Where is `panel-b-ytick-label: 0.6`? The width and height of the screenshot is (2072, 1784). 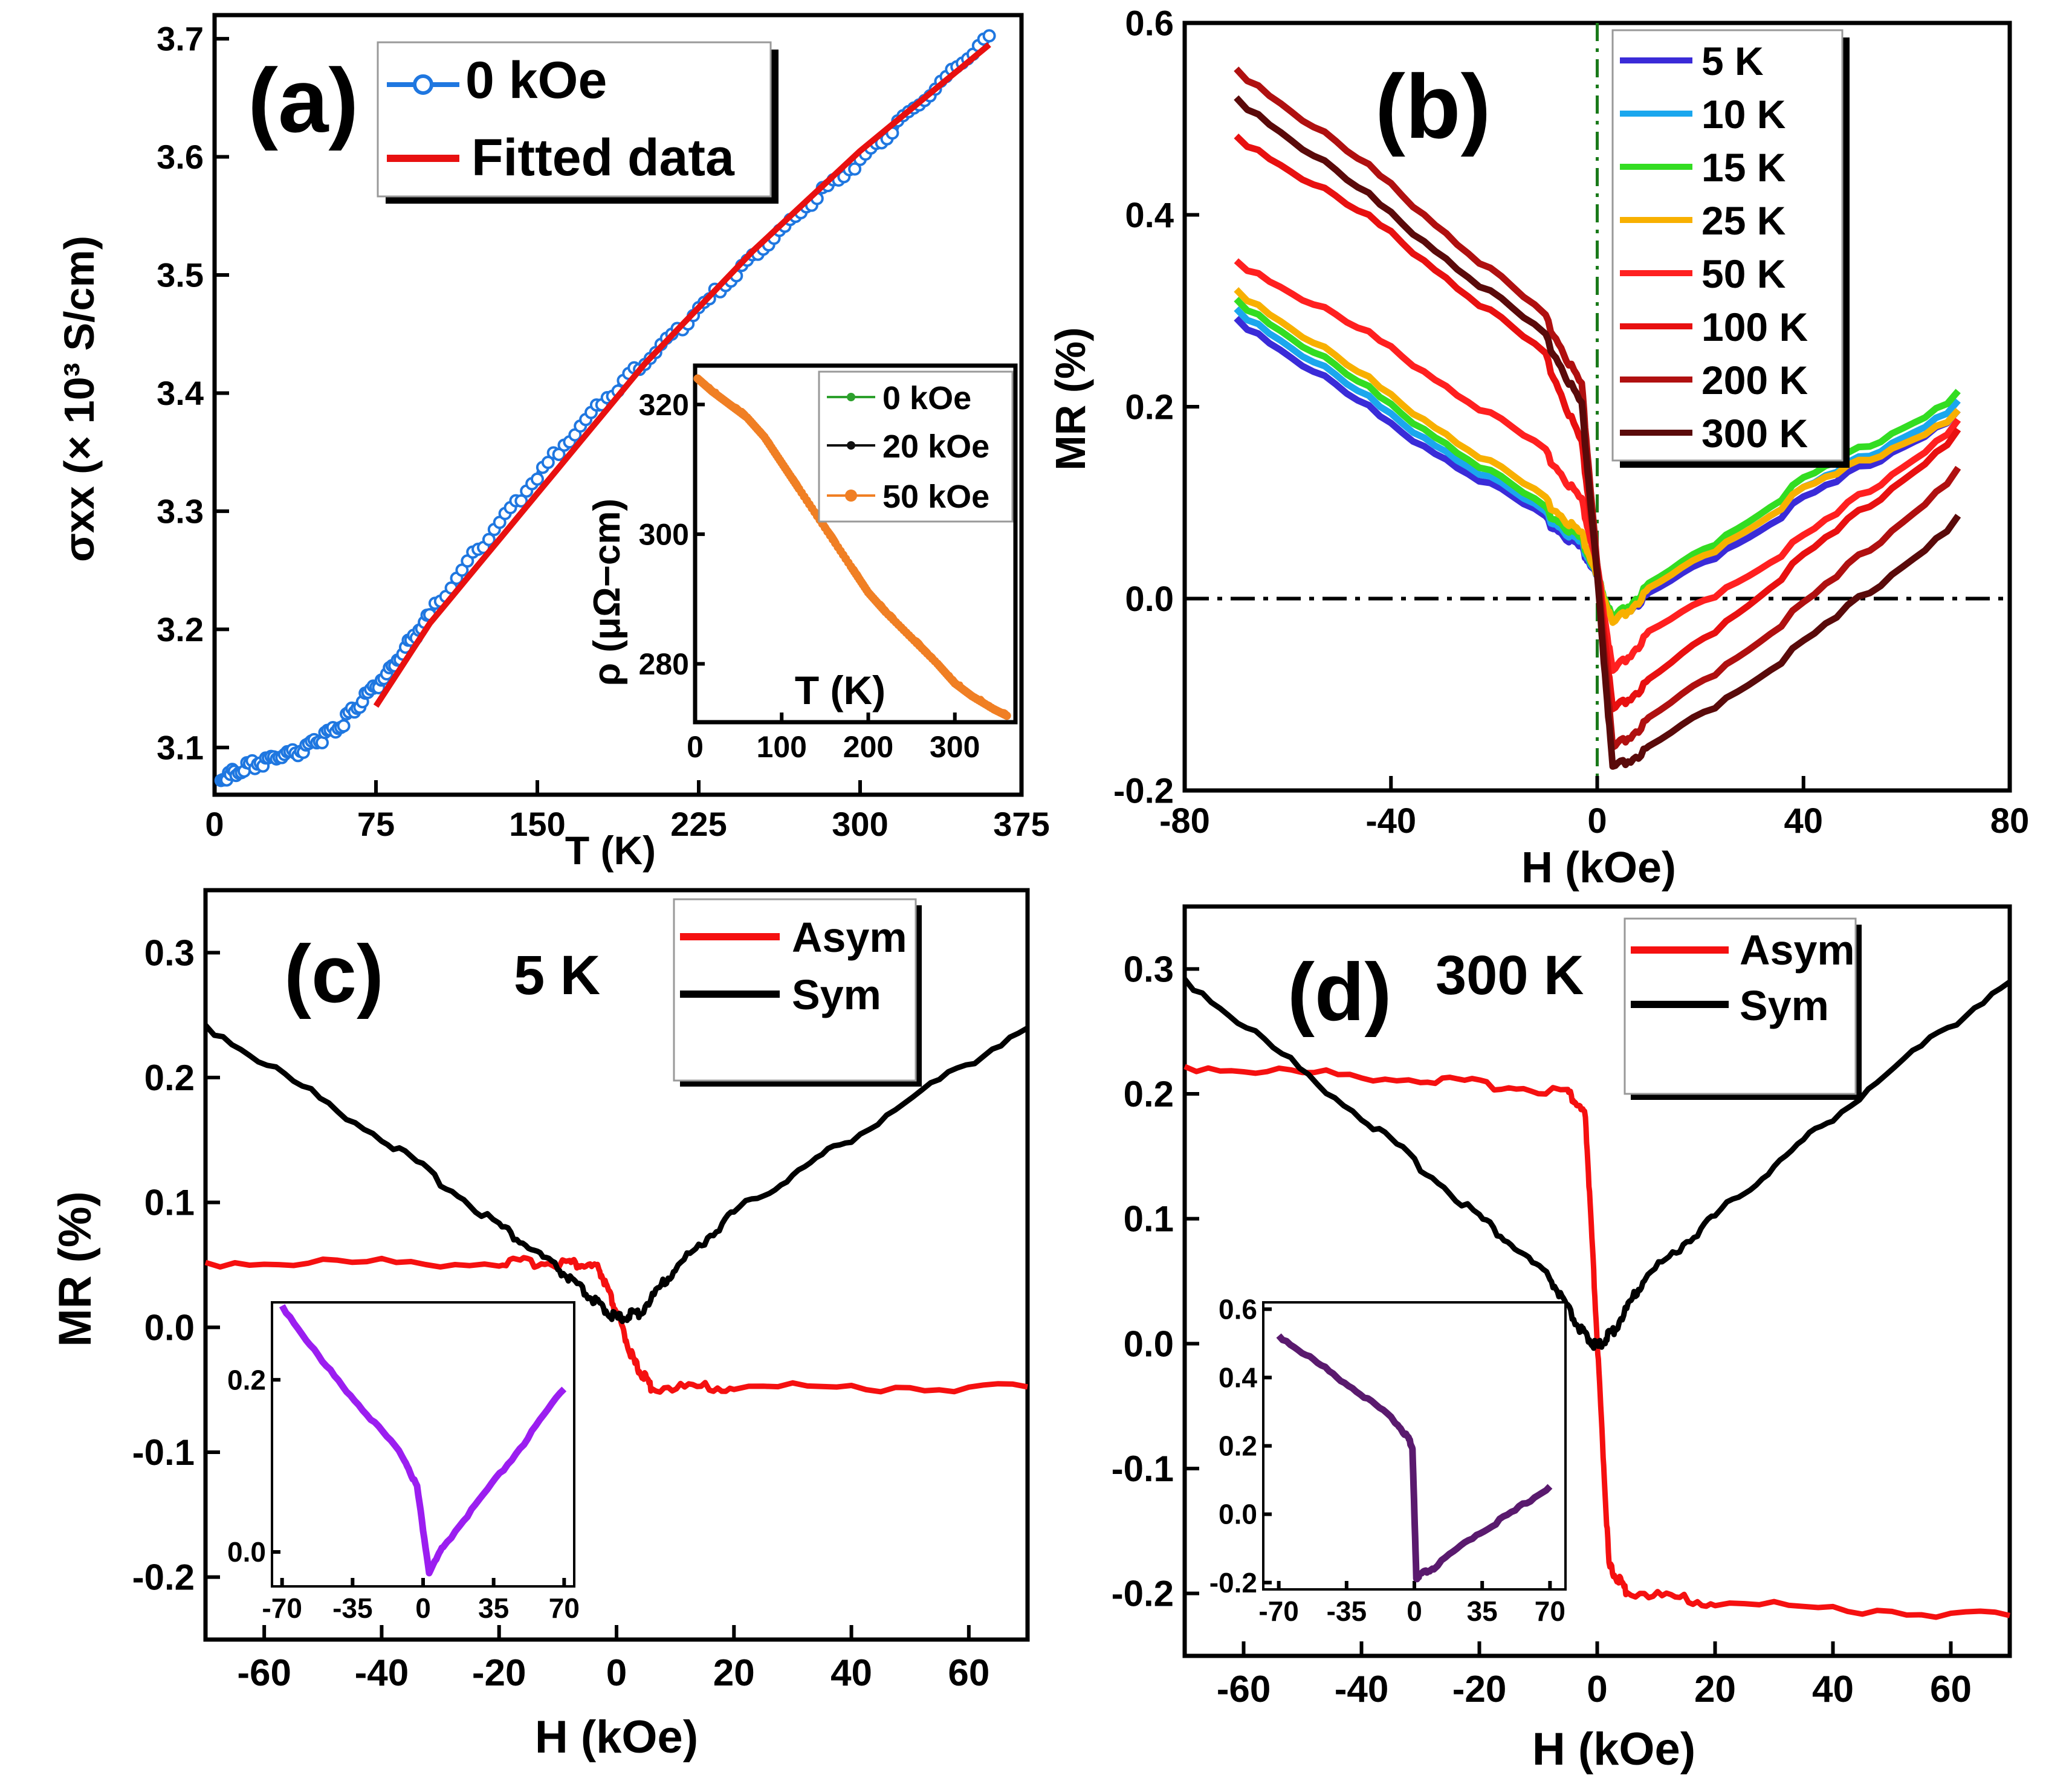 panel-b-ytick-label: 0.6 is located at coordinates (1149, 23).